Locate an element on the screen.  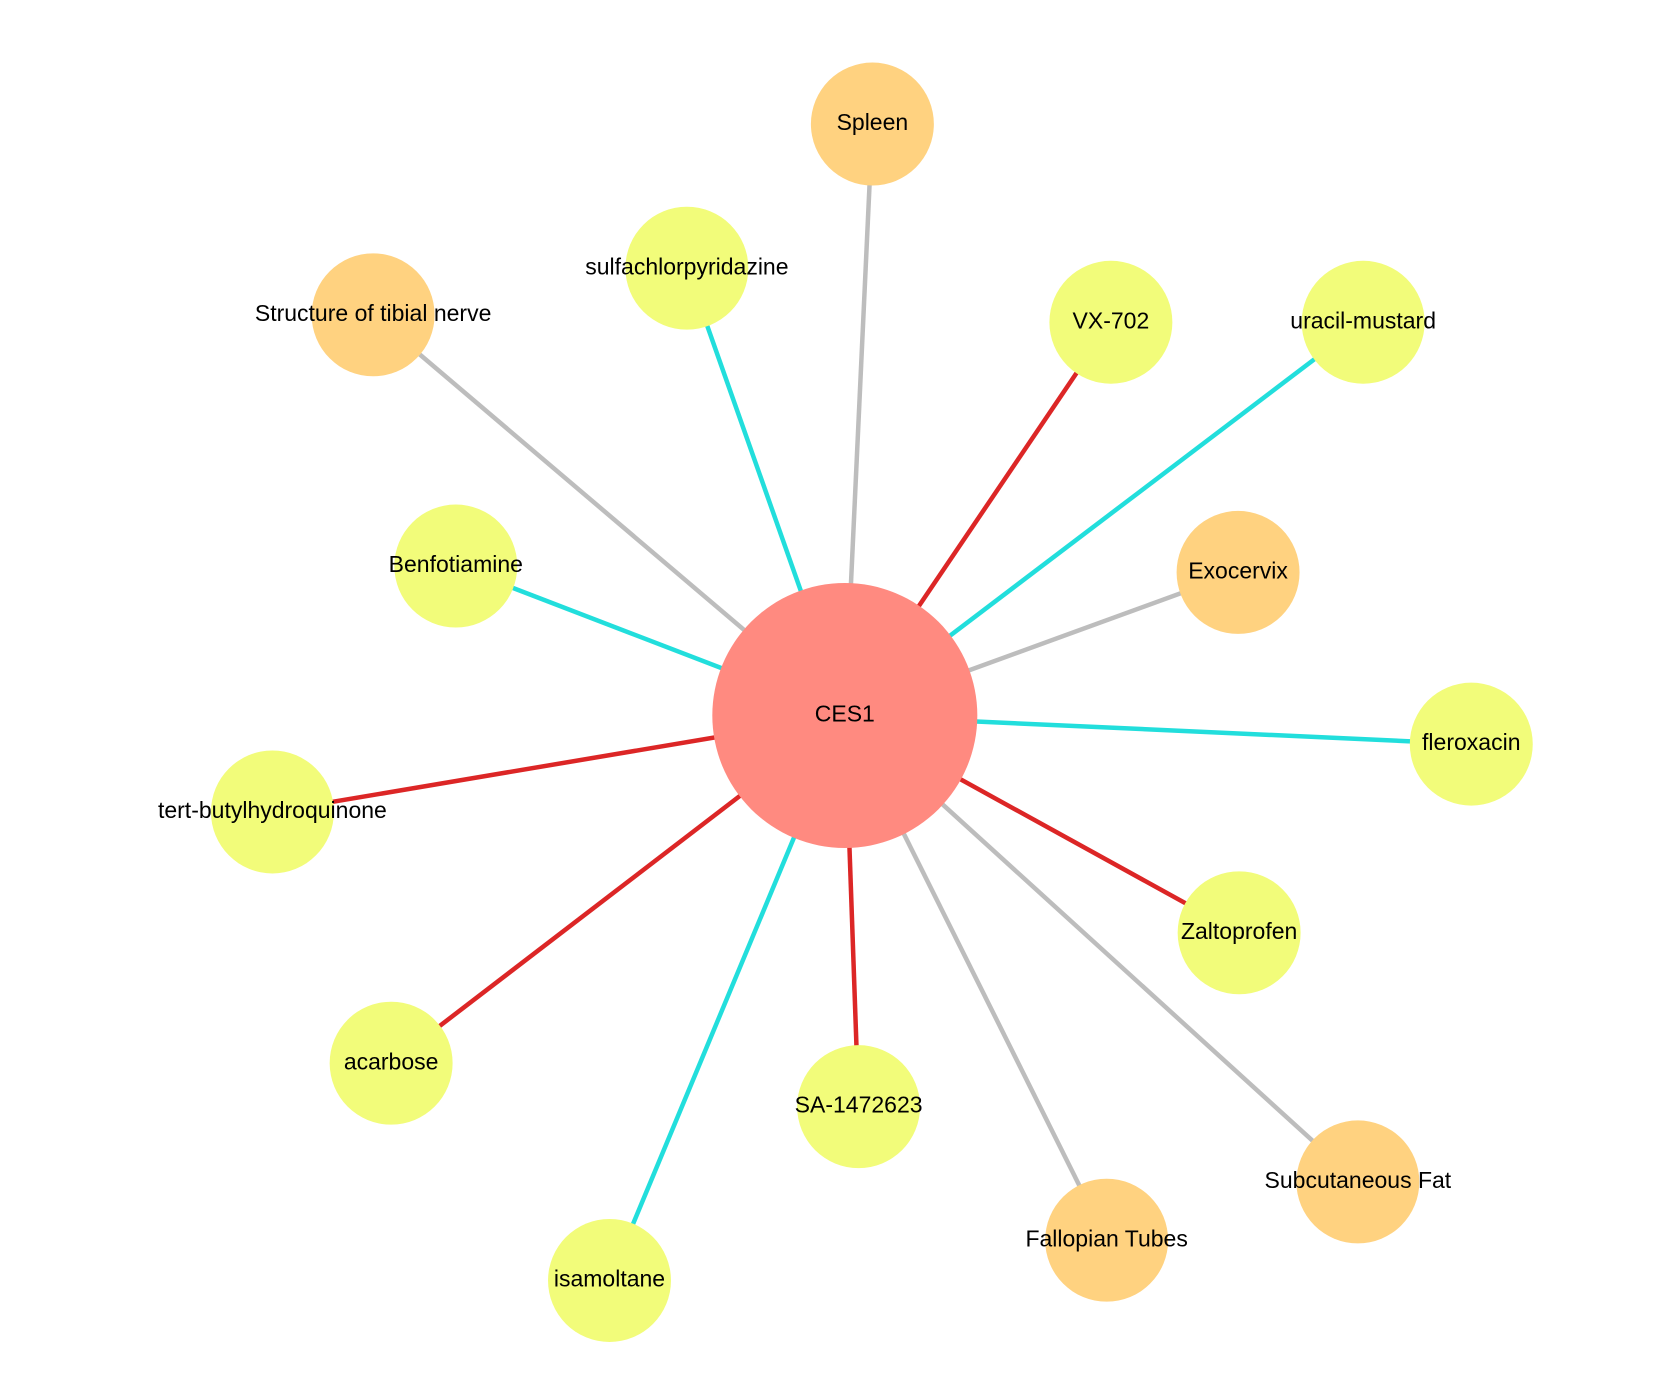
node-label: Structure of tibial nerve is located at coordinates (373, 313).